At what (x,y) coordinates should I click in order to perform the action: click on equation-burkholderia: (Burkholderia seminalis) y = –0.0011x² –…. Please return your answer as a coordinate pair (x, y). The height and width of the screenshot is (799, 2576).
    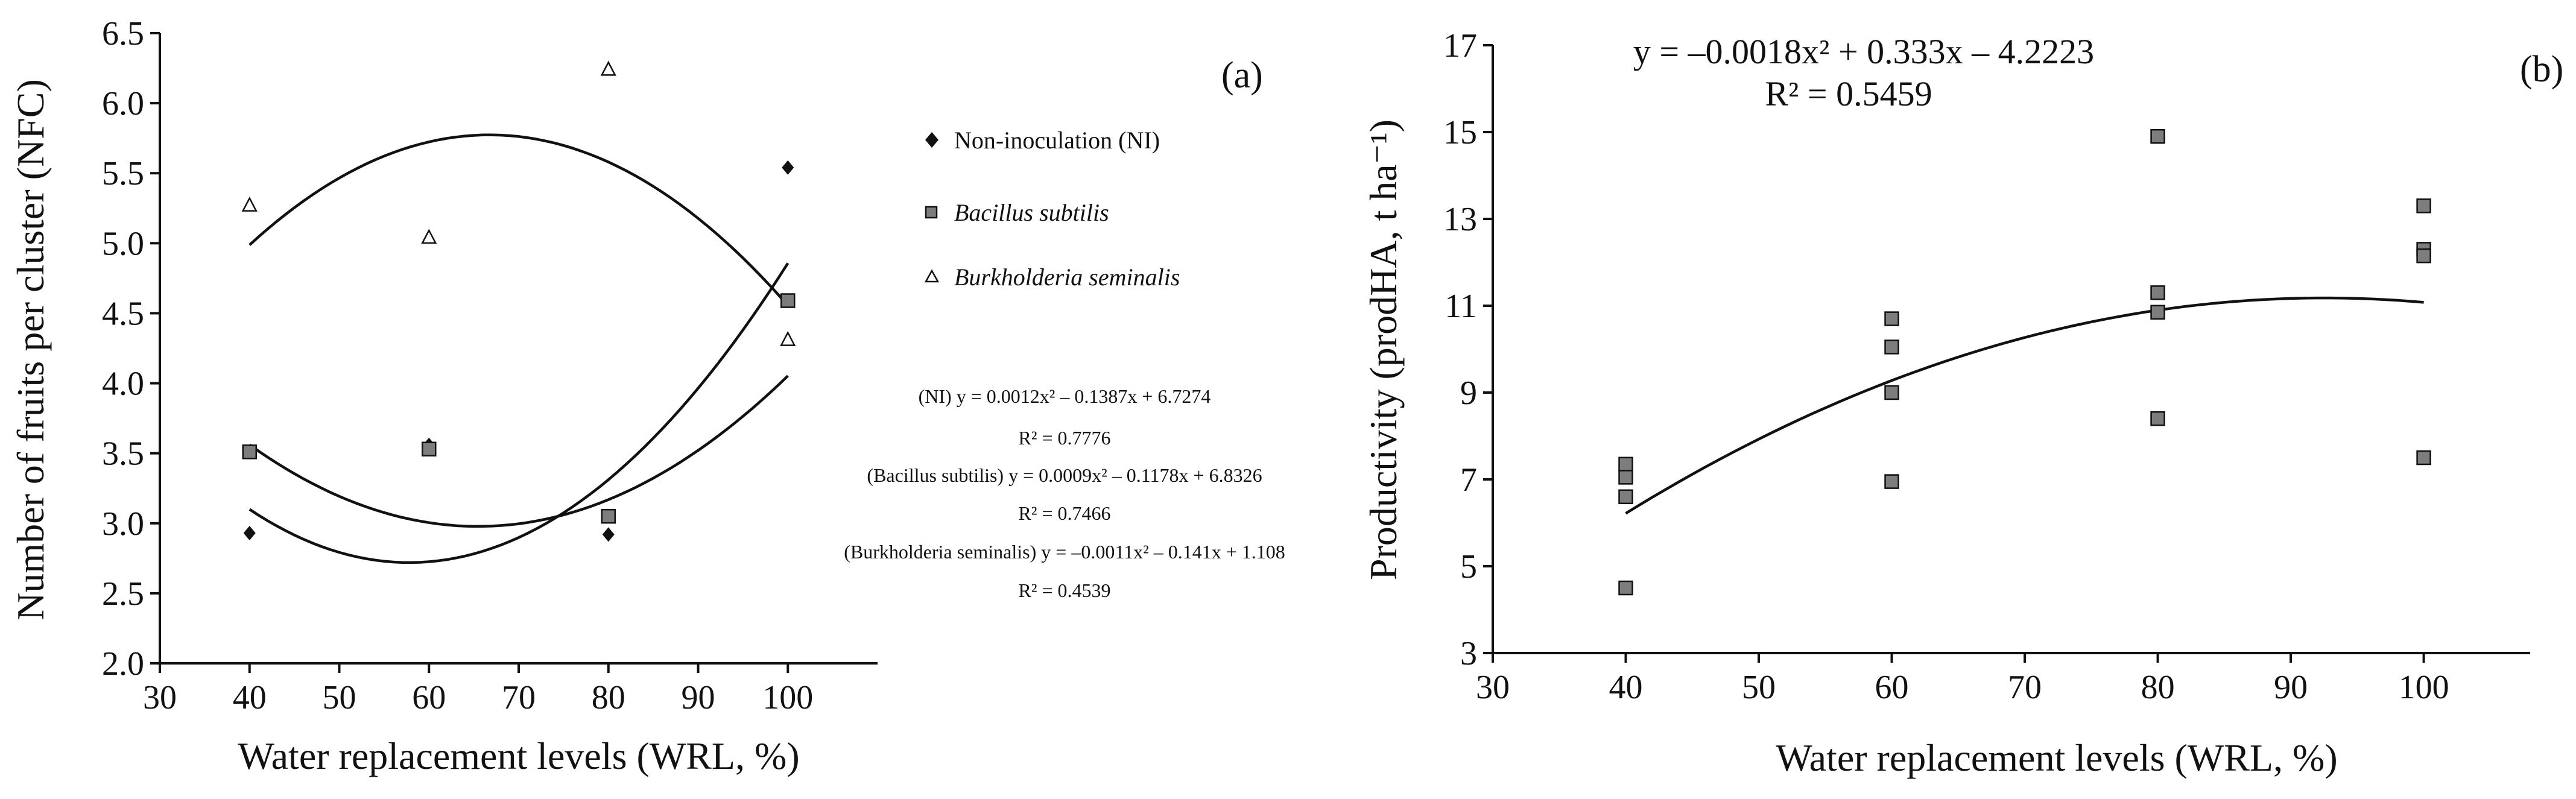
    Looking at the image, I should click on (1064, 552).